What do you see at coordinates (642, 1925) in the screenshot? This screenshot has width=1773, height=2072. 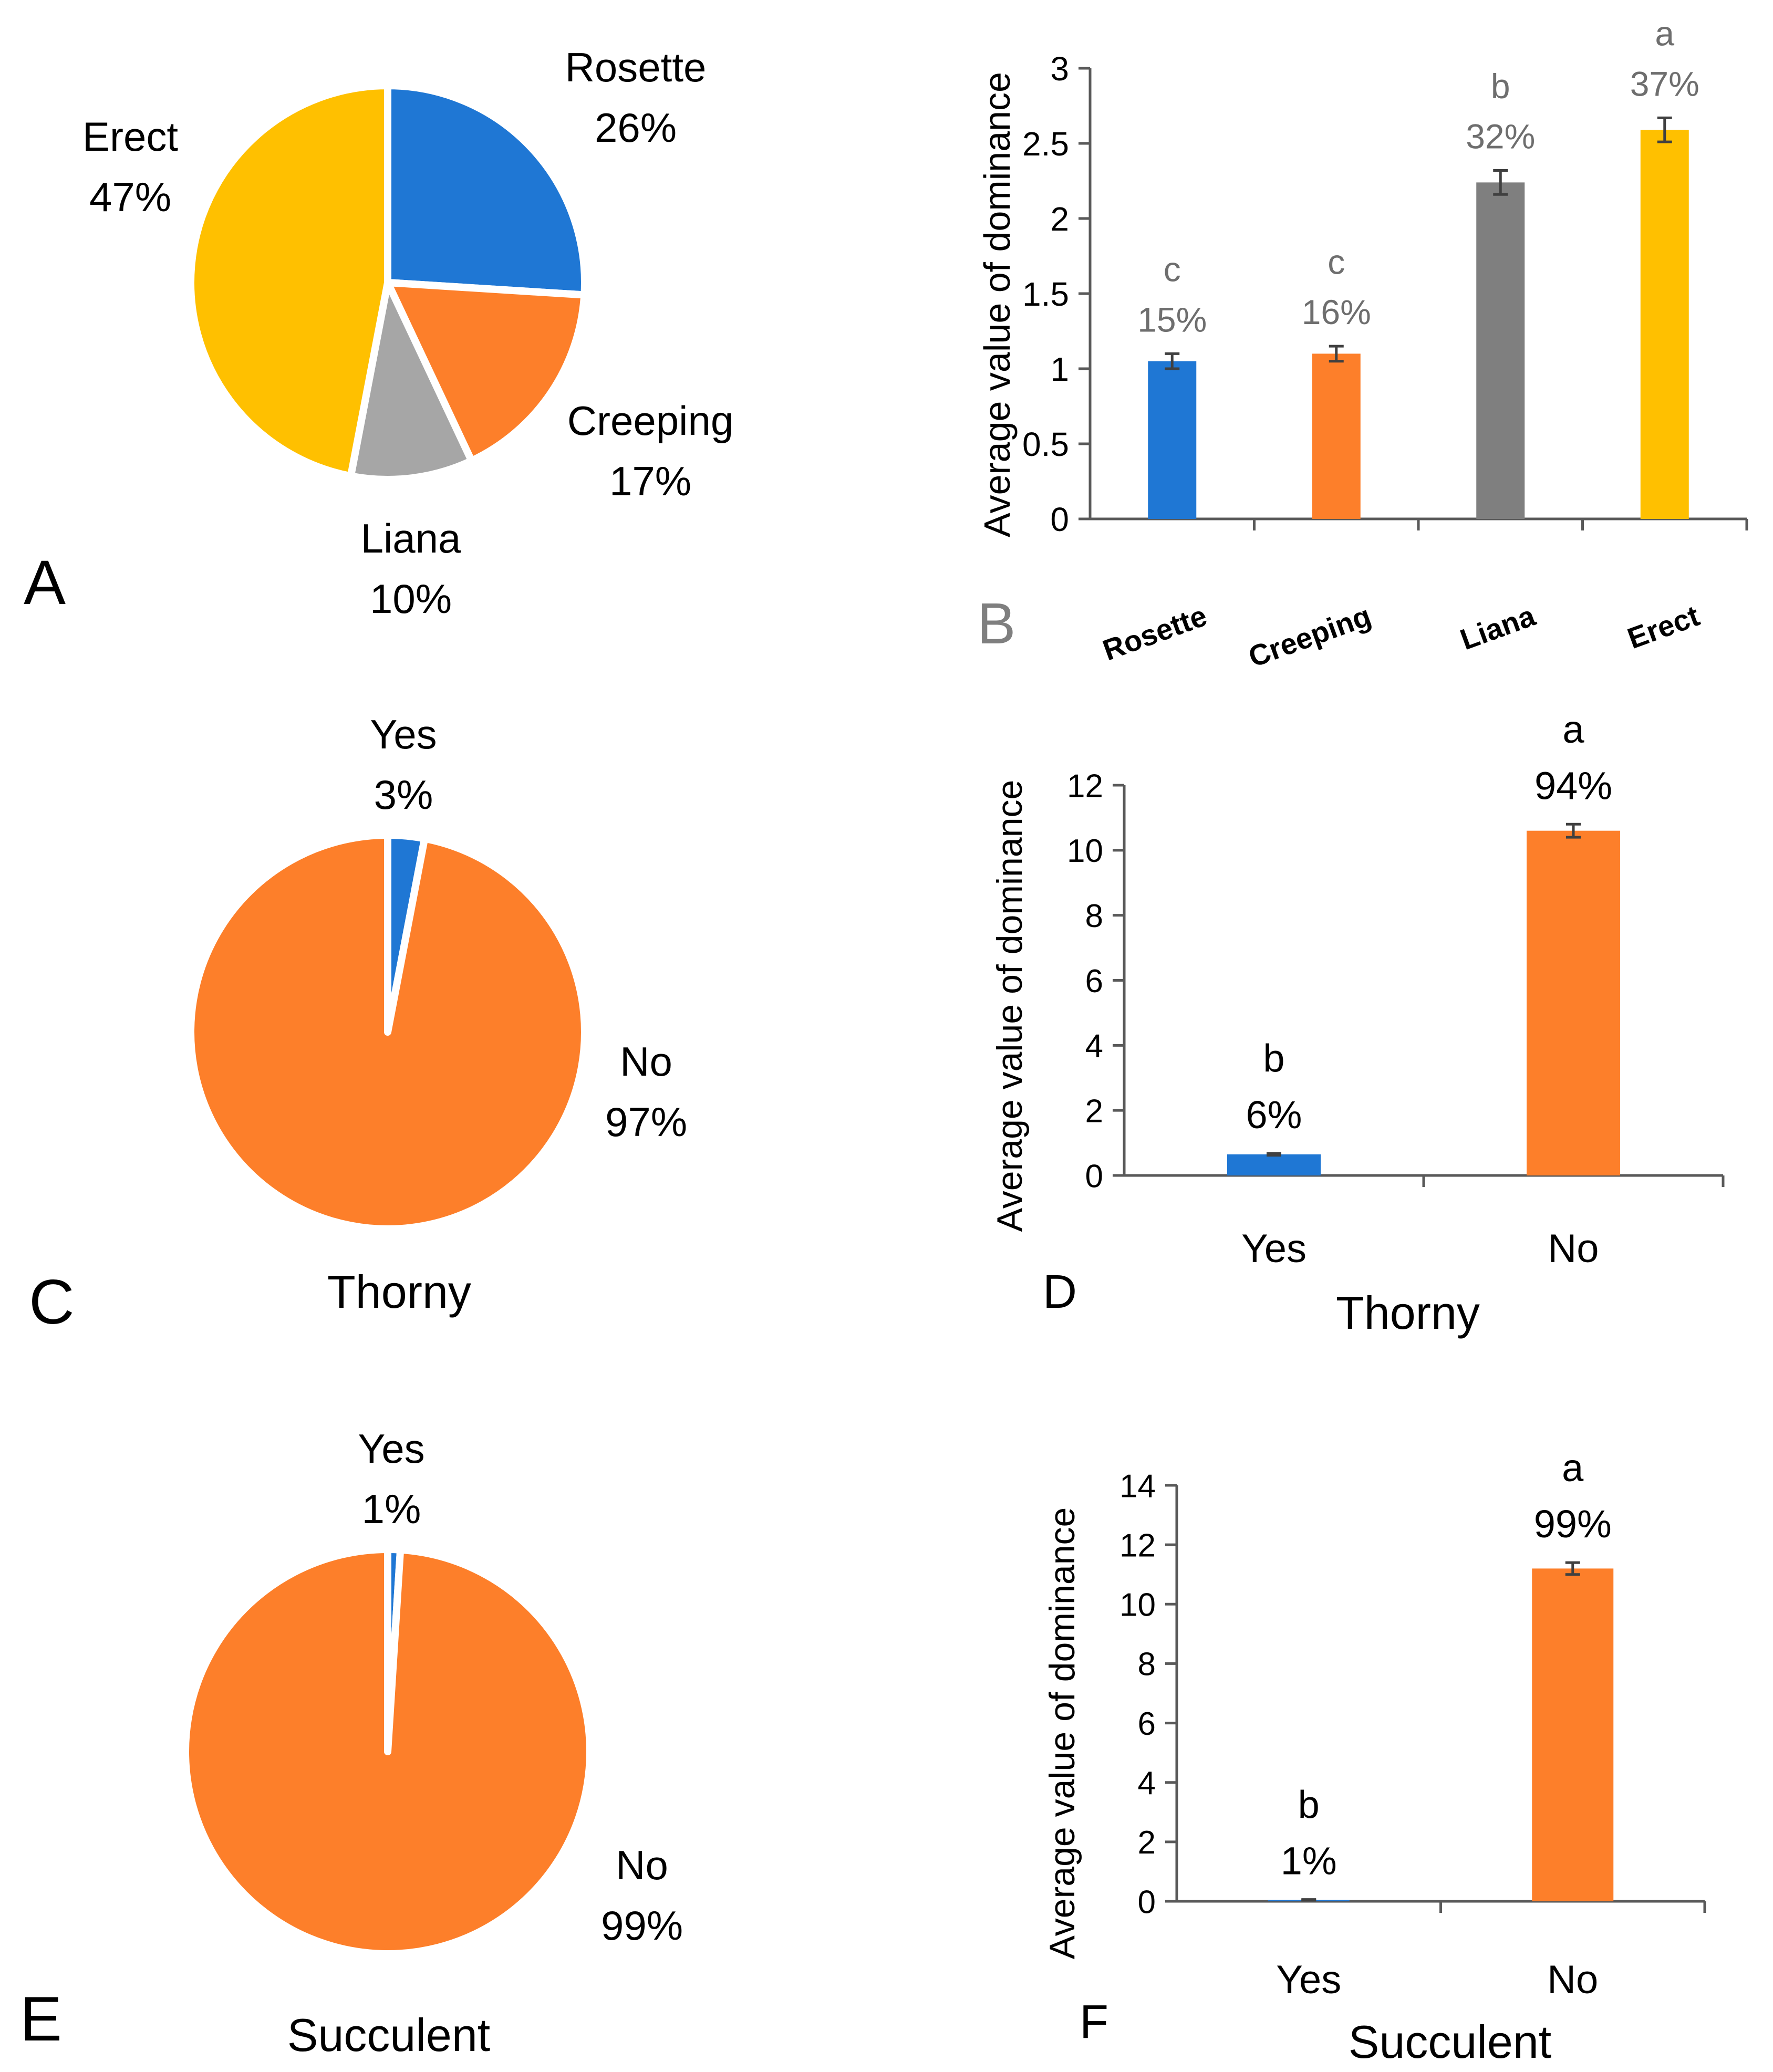 I see `pie-percent-no: 99%` at bounding box center [642, 1925].